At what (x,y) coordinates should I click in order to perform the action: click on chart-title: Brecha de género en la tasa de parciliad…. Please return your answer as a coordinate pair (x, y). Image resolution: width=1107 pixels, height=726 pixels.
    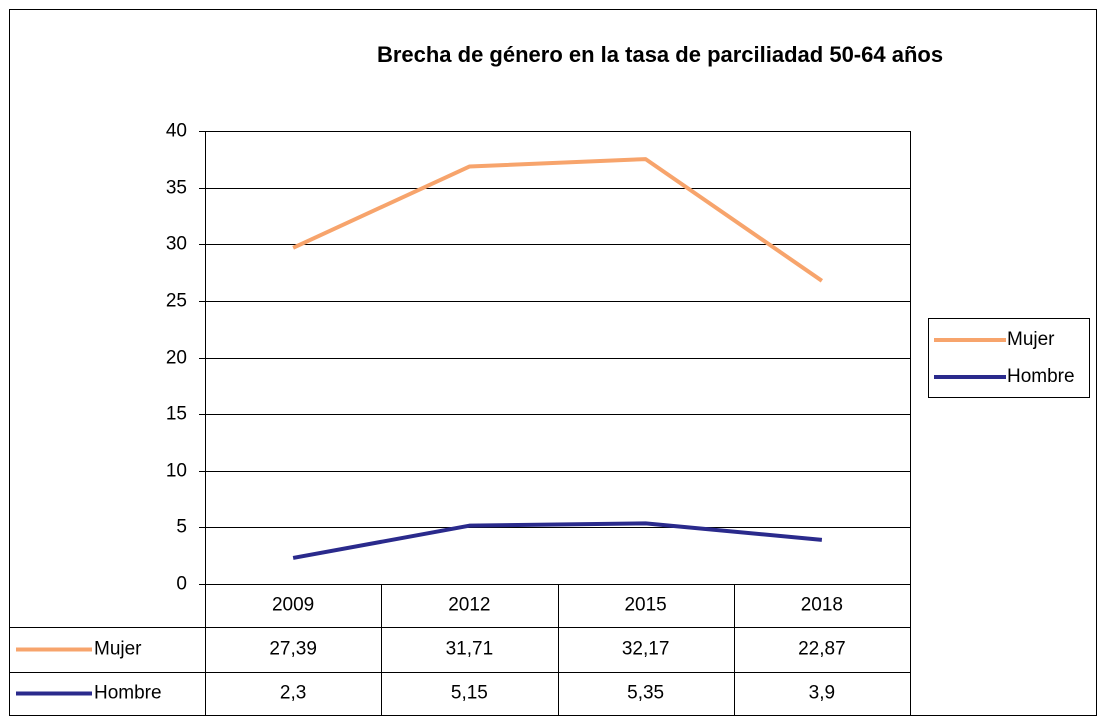
    Looking at the image, I should click on (660, 54).